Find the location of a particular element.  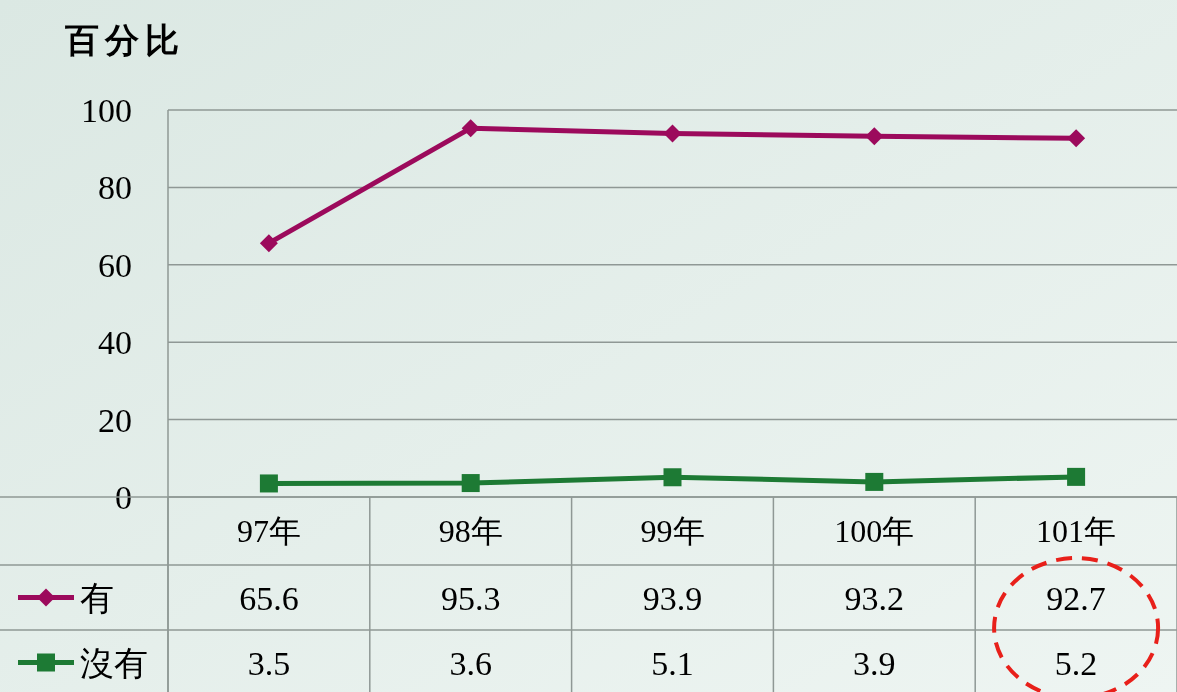

data-label: 3.9 is located at coordinates (874, 663).